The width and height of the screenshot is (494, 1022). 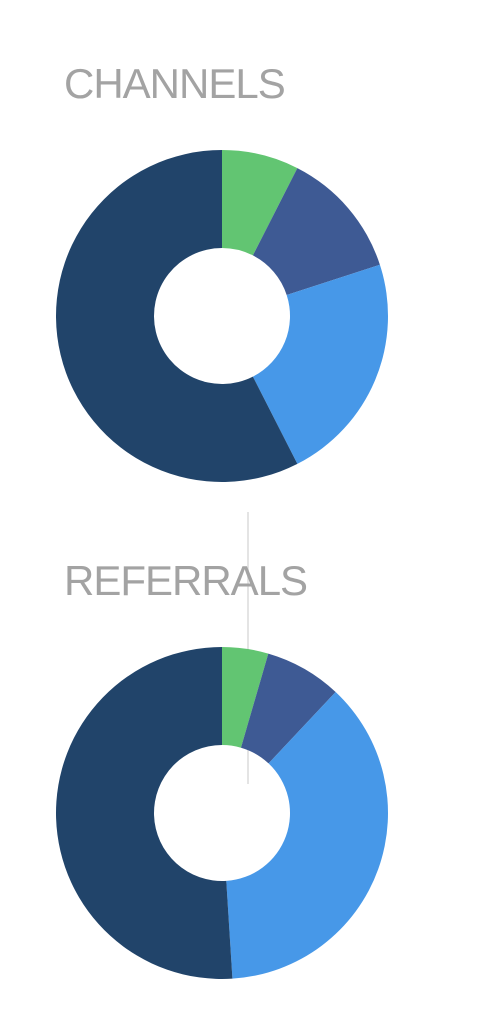 I want to click on donut-slice-navy, so click(x=144, y=813).